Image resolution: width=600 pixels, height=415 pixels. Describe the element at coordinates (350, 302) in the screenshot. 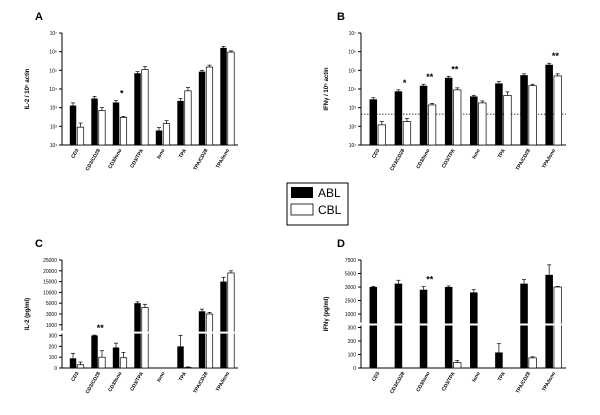

I see `y-tick-label: 2500` at that location.